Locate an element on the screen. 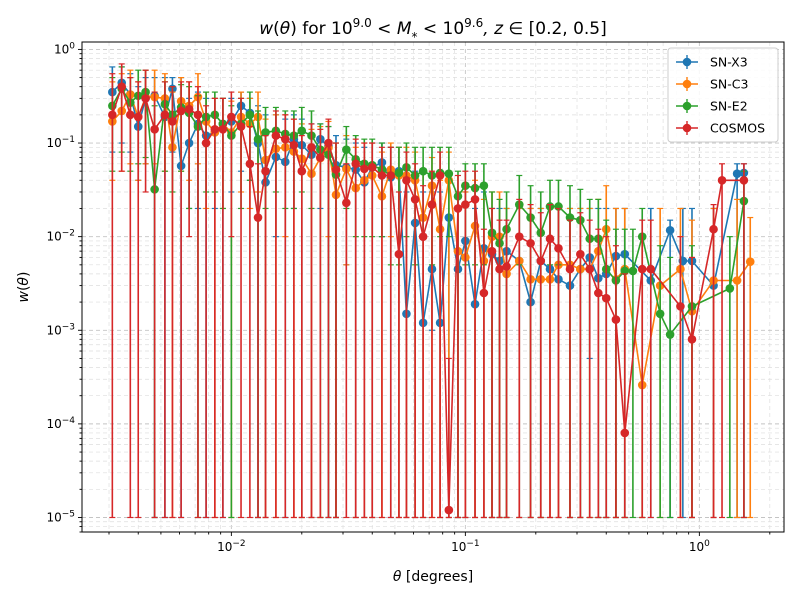 The height and width of the screenshot is (600, 800). legend: SN-X3 SN-C3 SN-E2 COSMOS is located at coordinates (723, 95).